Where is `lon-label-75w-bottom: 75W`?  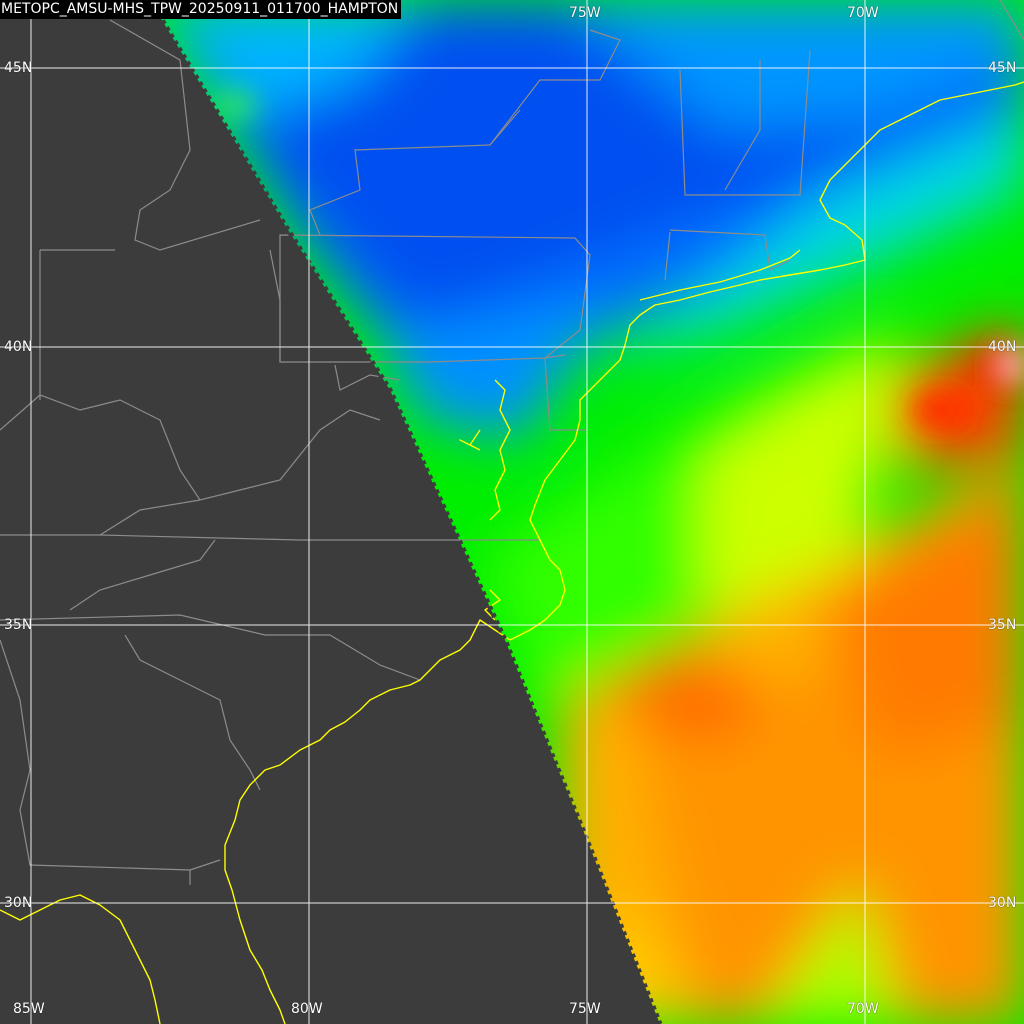 lon-label-75w-bottom: 75W is located at coordinates (585, 1009).